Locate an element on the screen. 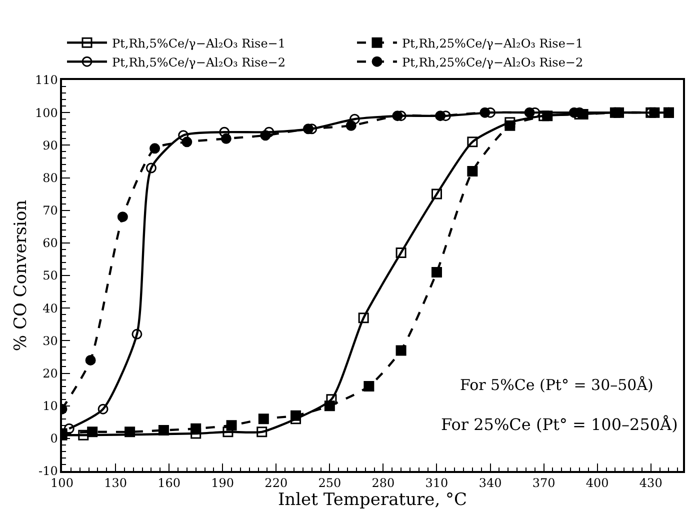 The image size is (697, 527). y-tick-label: 40 is located at coordinates (50, 308).